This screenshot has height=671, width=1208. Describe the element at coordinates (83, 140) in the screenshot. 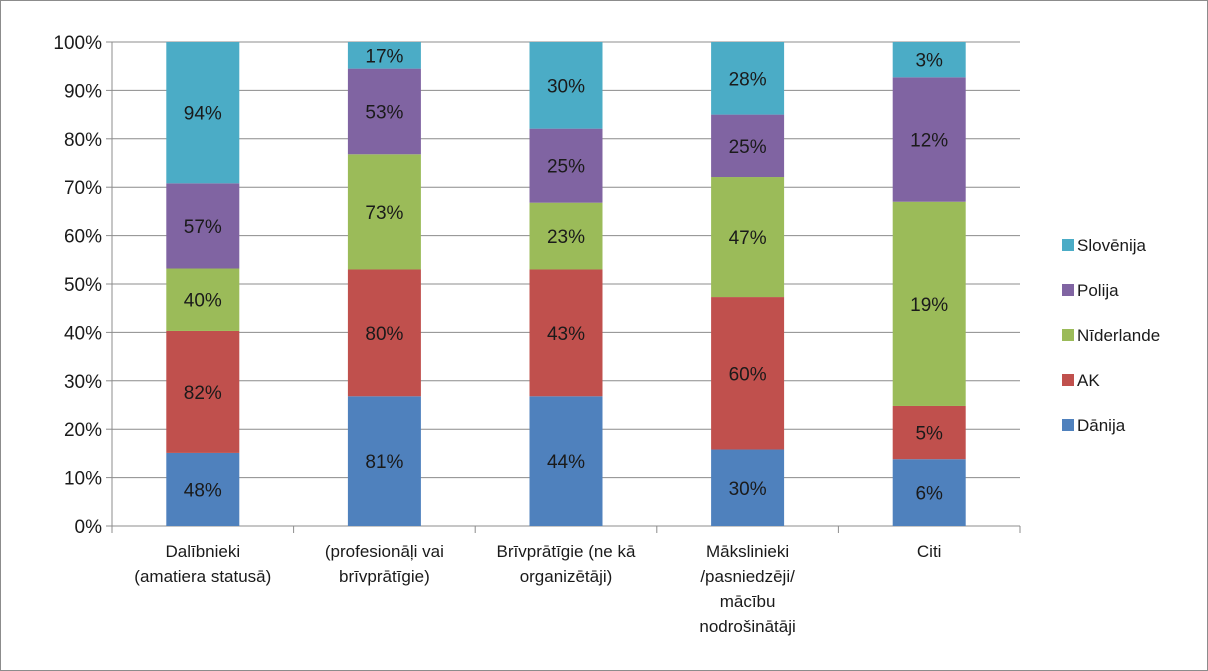

I see `y-tick-label: 80%` at that location.